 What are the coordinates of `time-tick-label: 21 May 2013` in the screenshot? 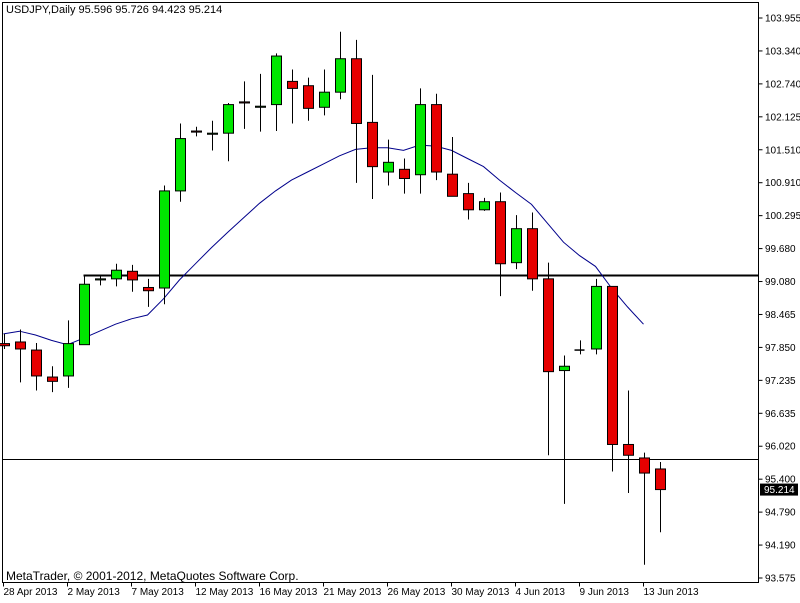 It's located at (353, 592).